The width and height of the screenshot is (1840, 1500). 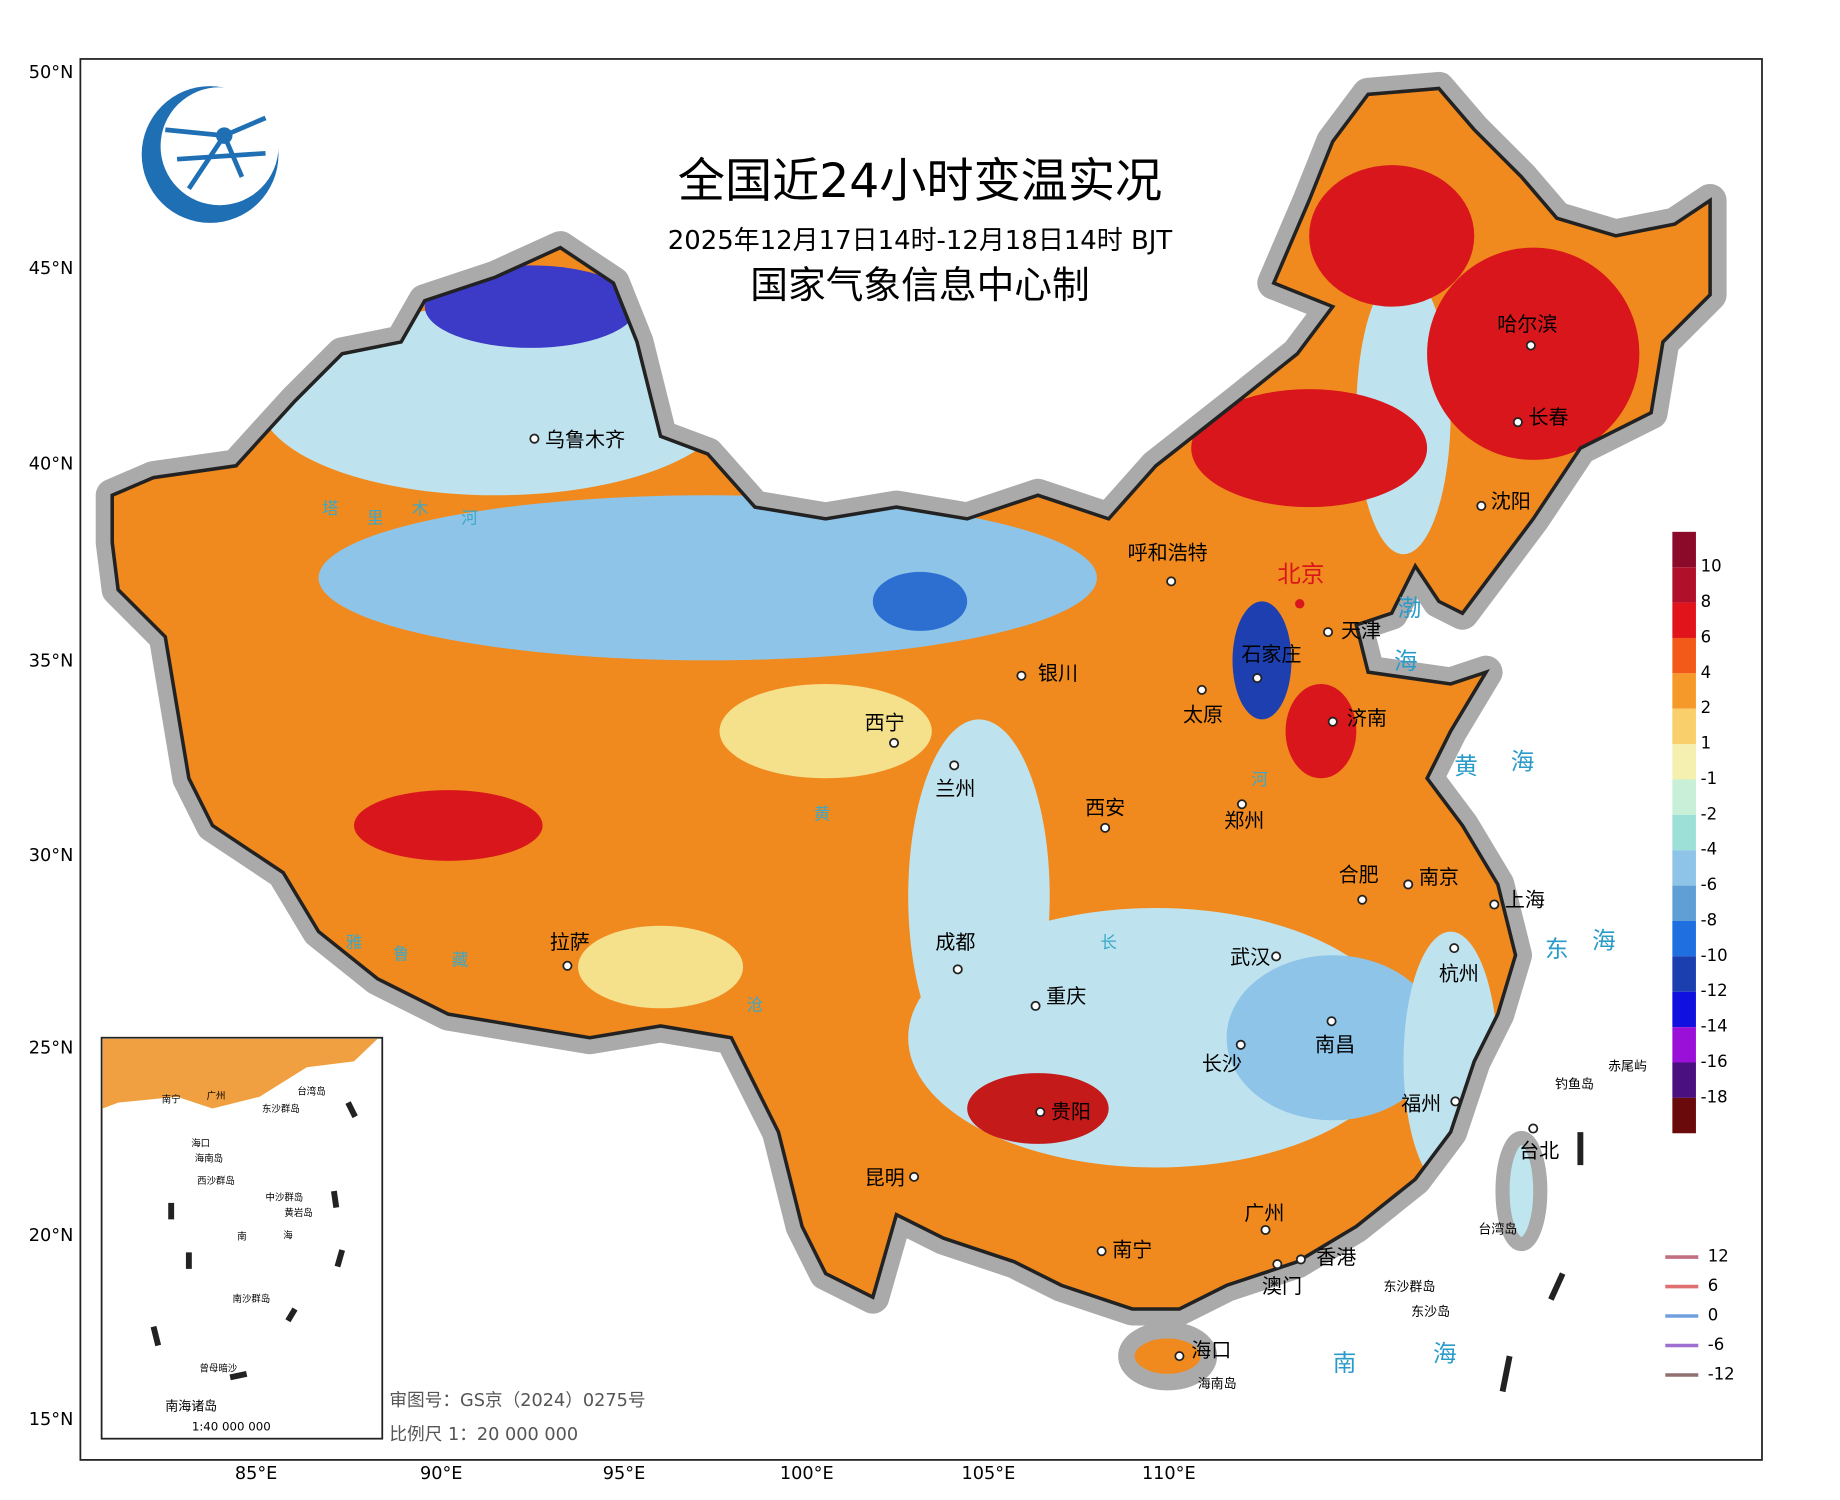 What do you see at coordinates (1709, 884) in the screenshot?
I see `colorbar-label: -6` at bounding box center [1709, 884].